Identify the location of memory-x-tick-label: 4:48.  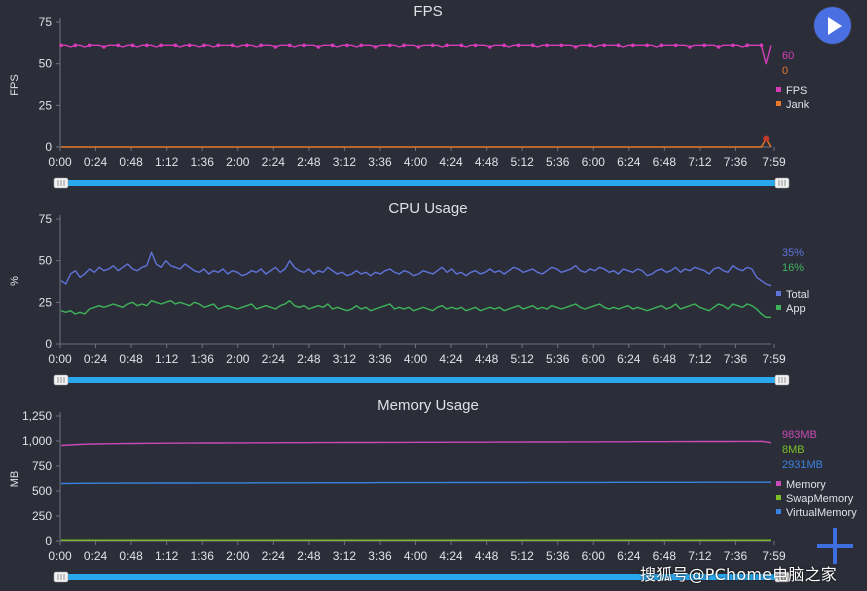
(487, 556).